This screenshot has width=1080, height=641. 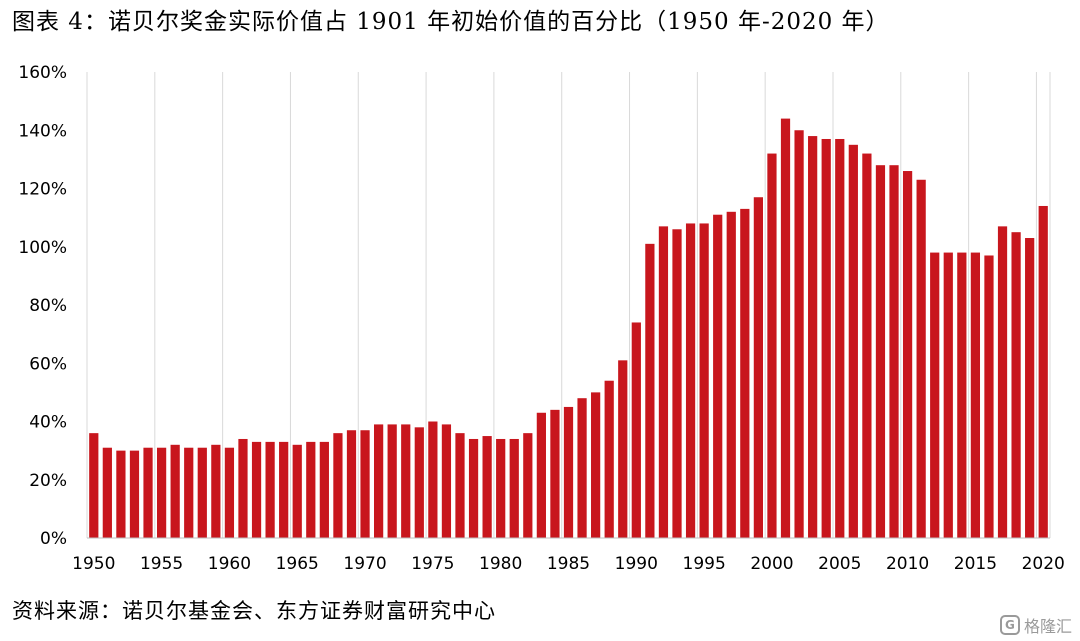 I want to click on bar-1983, so click(x=541, y=475).